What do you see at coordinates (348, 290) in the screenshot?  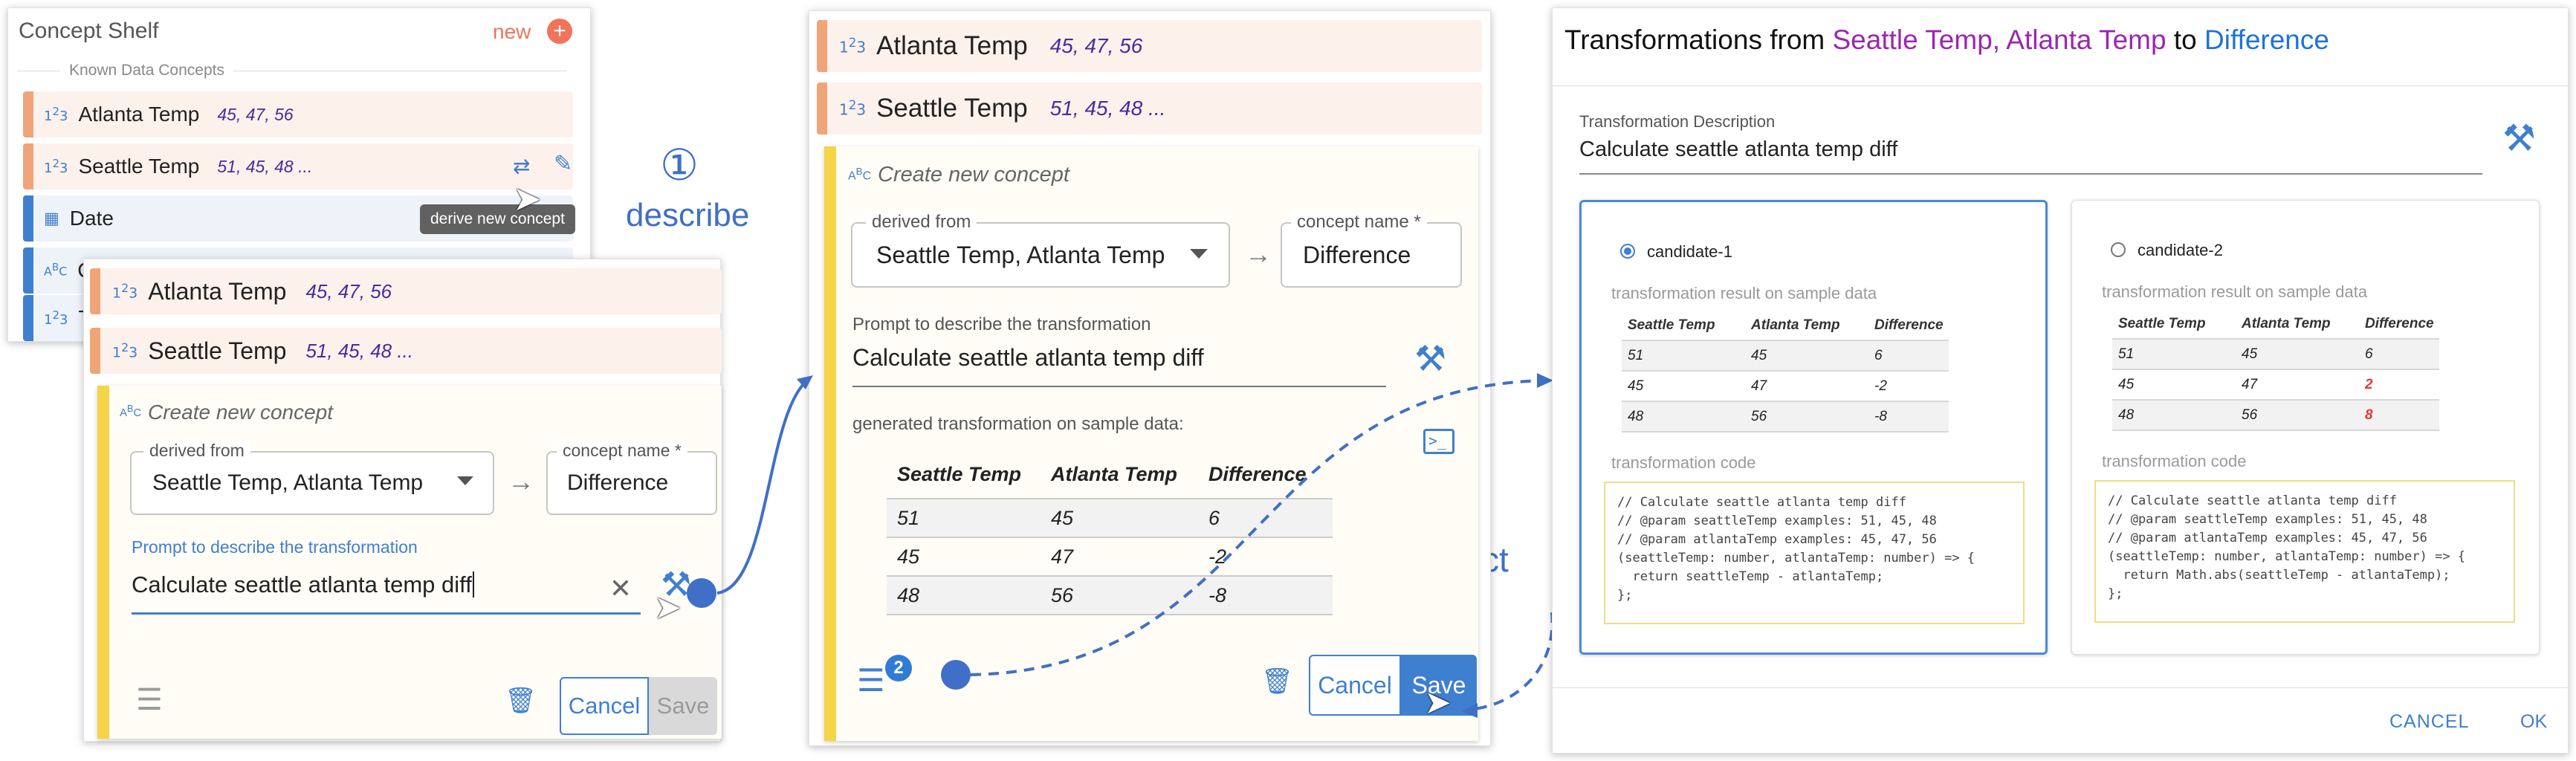 I see `concept-examples: 45, 47, 56` at bounding box center [348, 290].